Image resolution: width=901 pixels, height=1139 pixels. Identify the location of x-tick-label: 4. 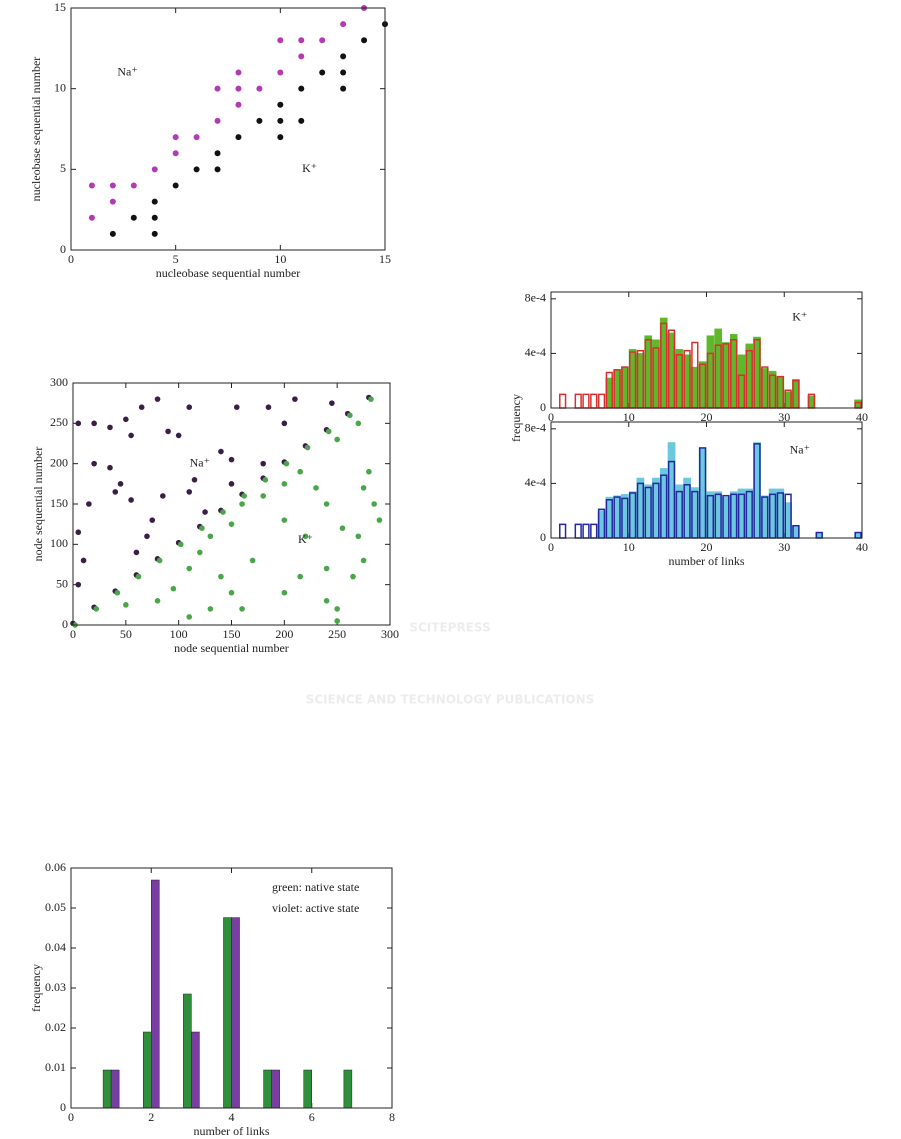
(232, 1117).